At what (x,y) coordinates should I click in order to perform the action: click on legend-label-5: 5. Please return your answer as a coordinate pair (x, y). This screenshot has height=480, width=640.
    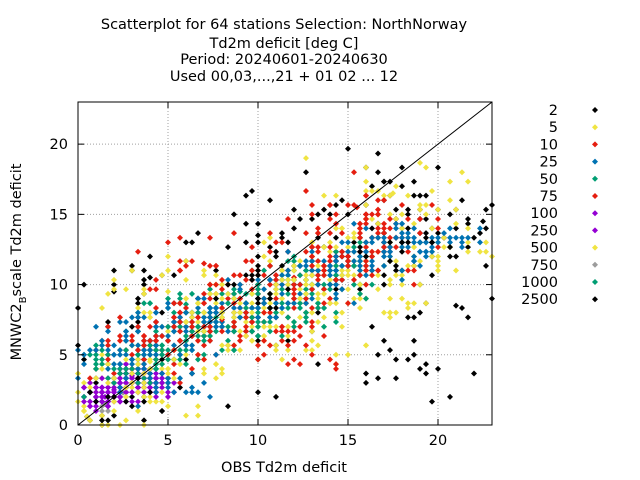
    Looking at the image, I should click on (553, 128).